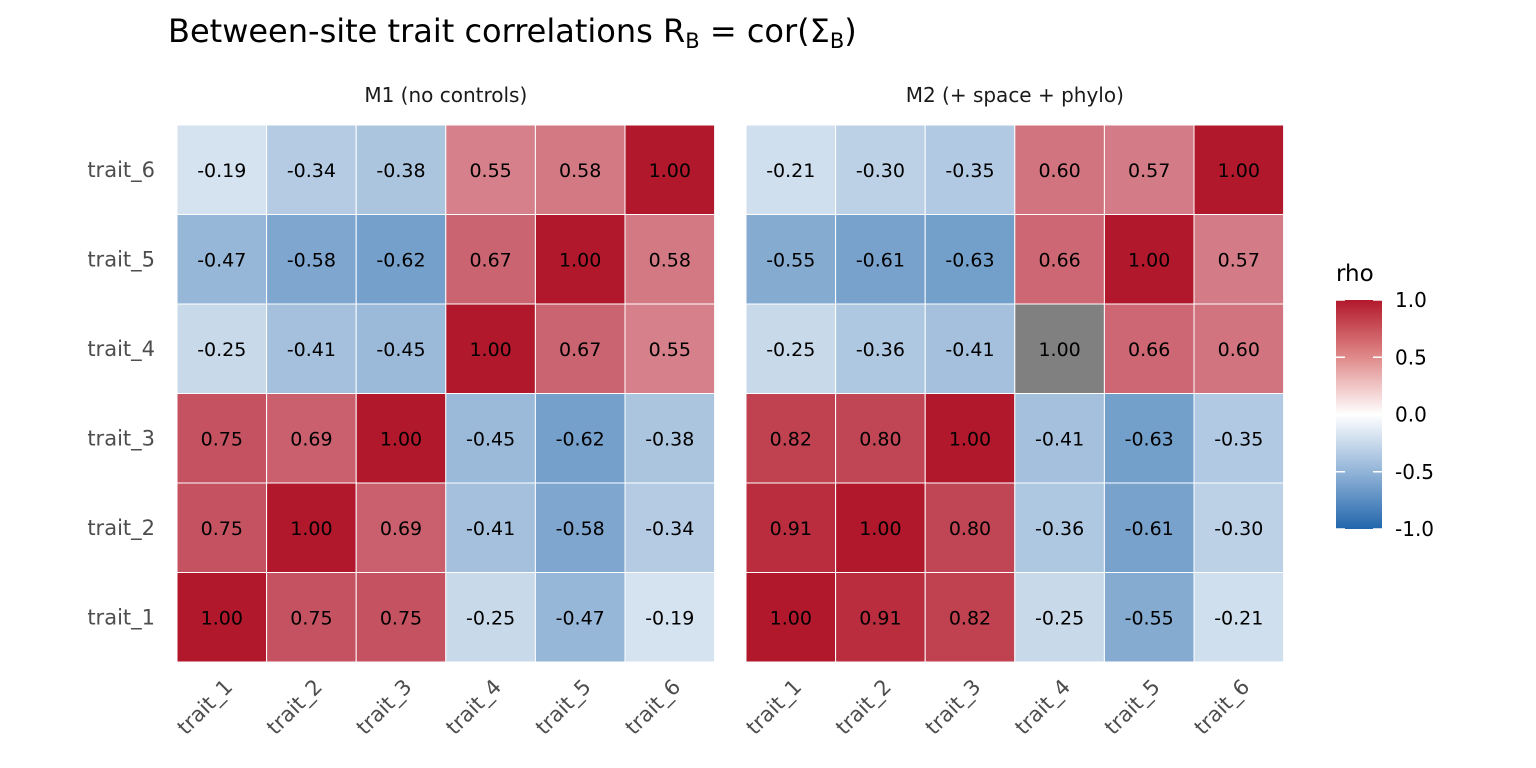 The height and width of the screenshot is (768, 1536). What do you see at coordinates (1059, 529) in the screenshot?
I see `cell-value-label: -0.36` at bounding box center [1059, 529].